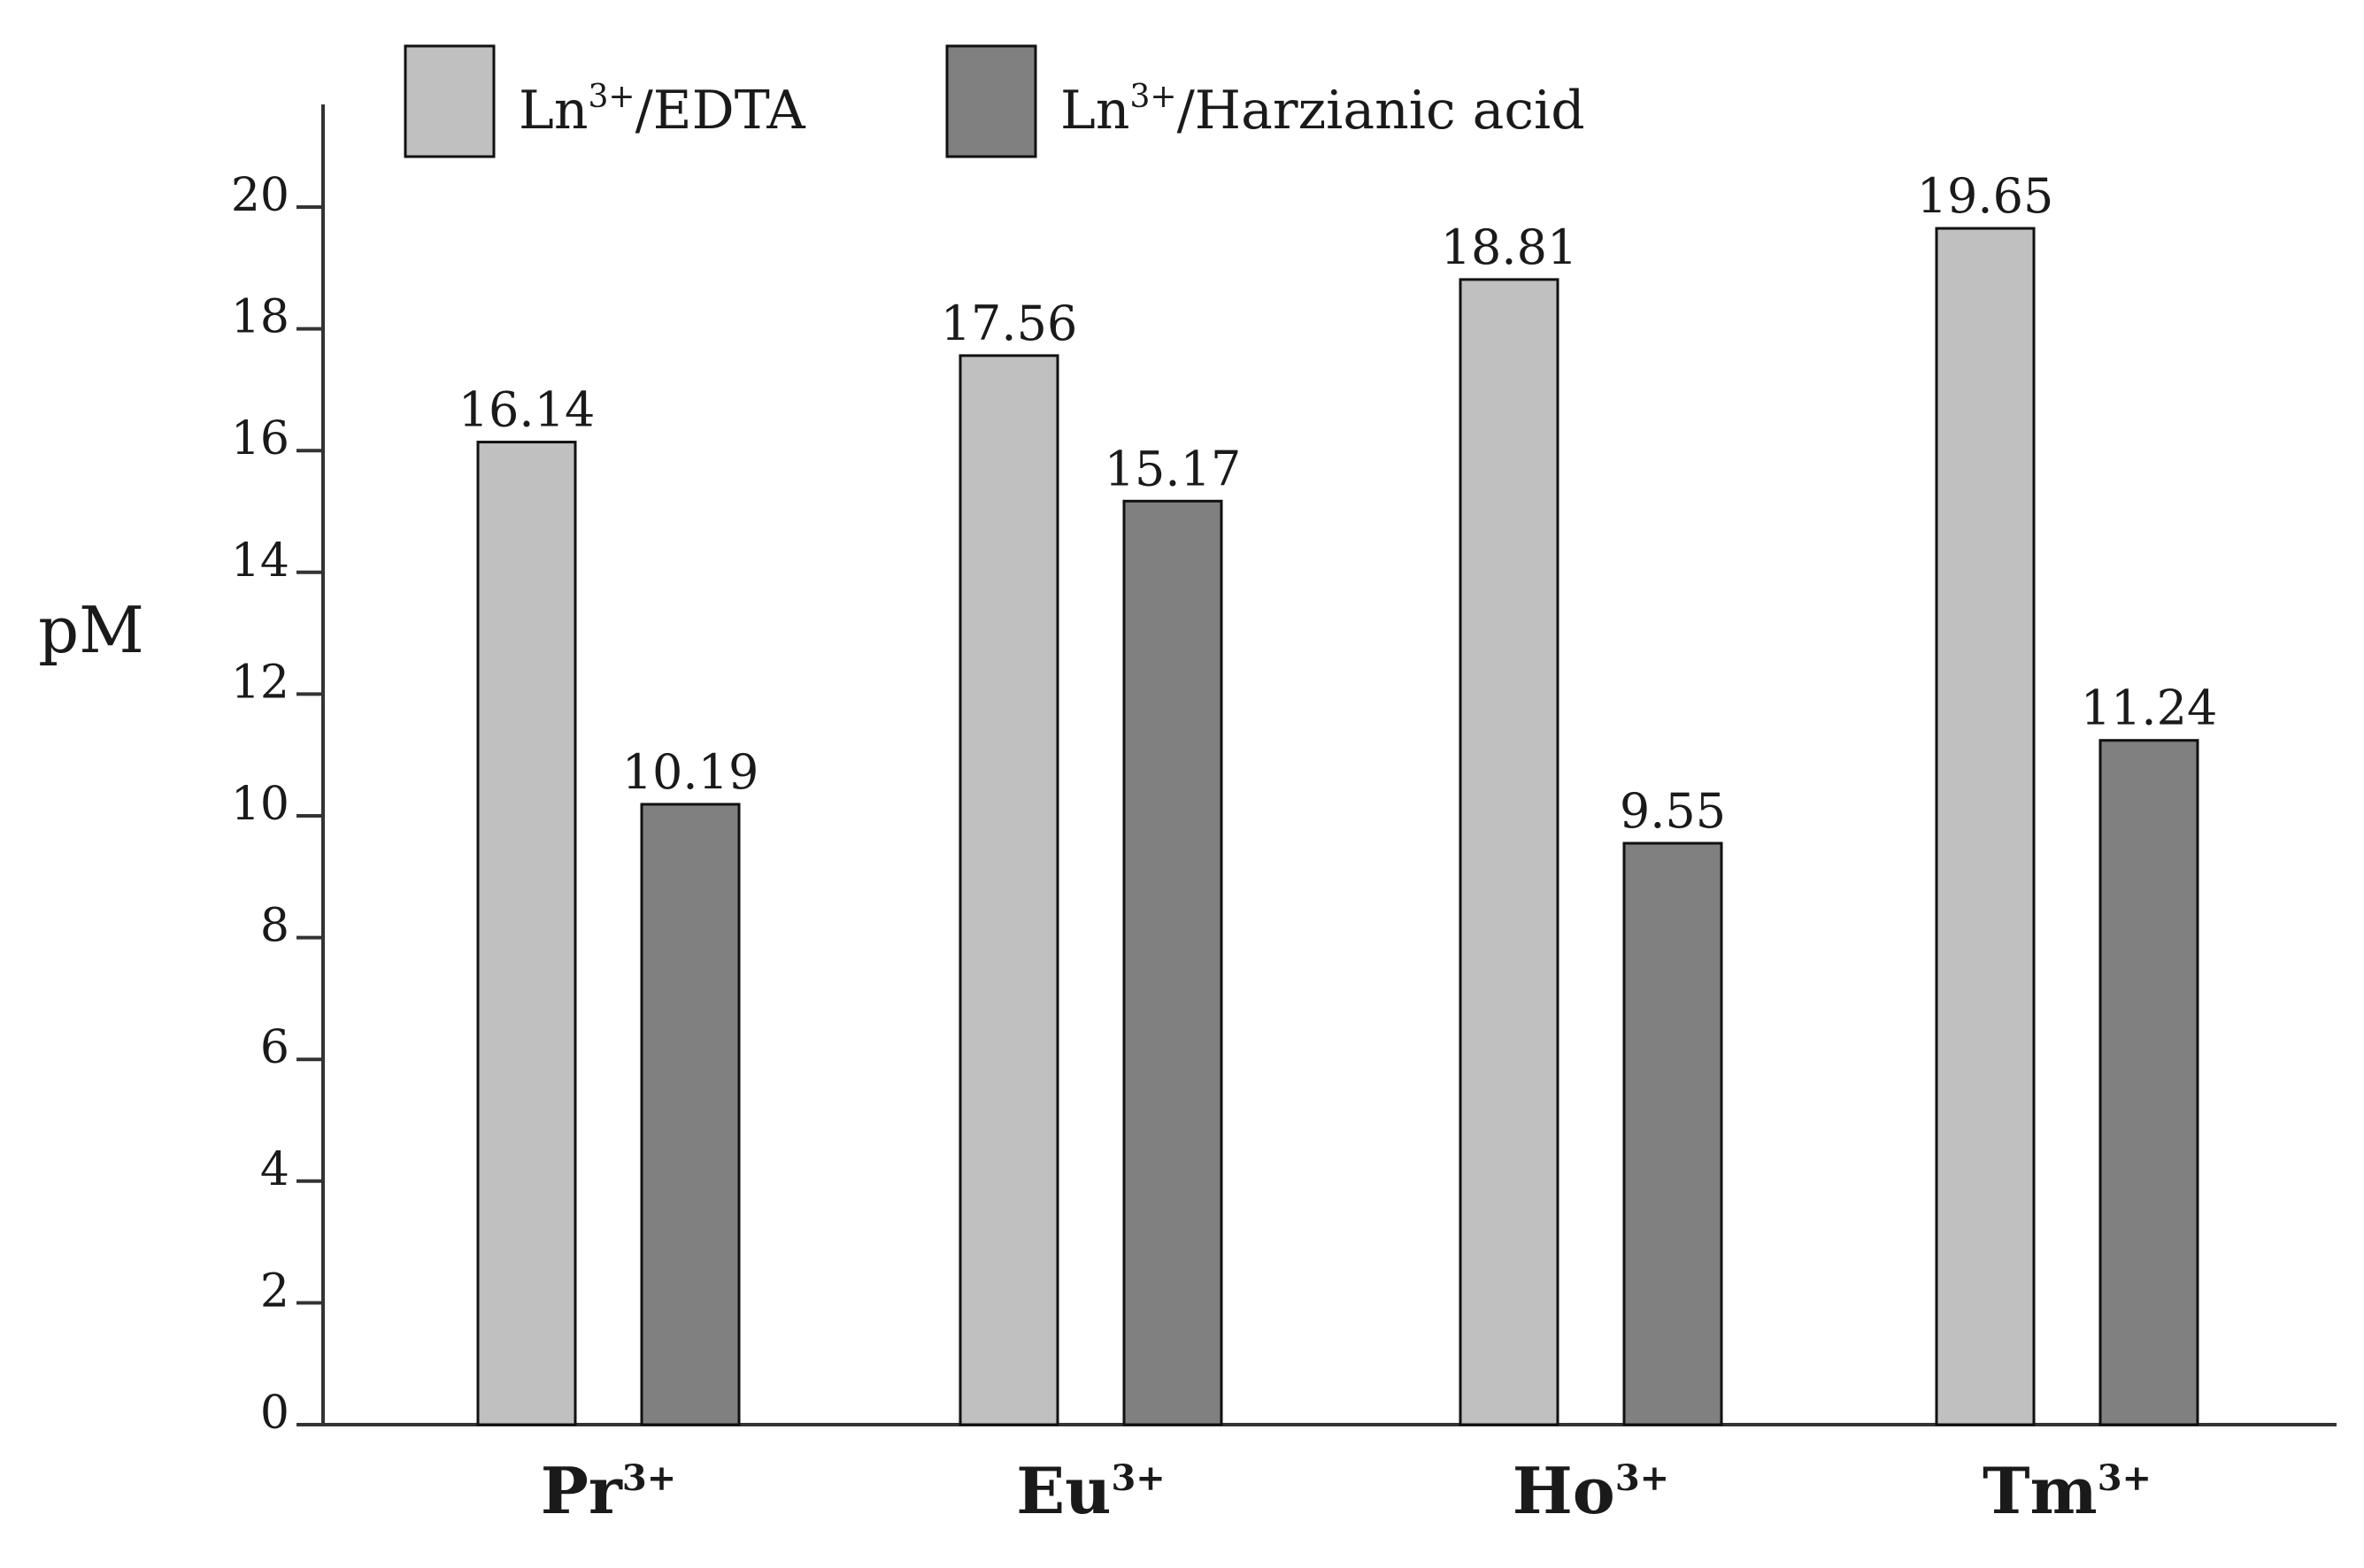 This screenshot has width=2364, height=1568. What do you see at coordinates (278, 772) in the screenshot?
I see `y-axis: 0 2 4 6 8 10 12 14 16 18 20` at bounding box center [278, 772].